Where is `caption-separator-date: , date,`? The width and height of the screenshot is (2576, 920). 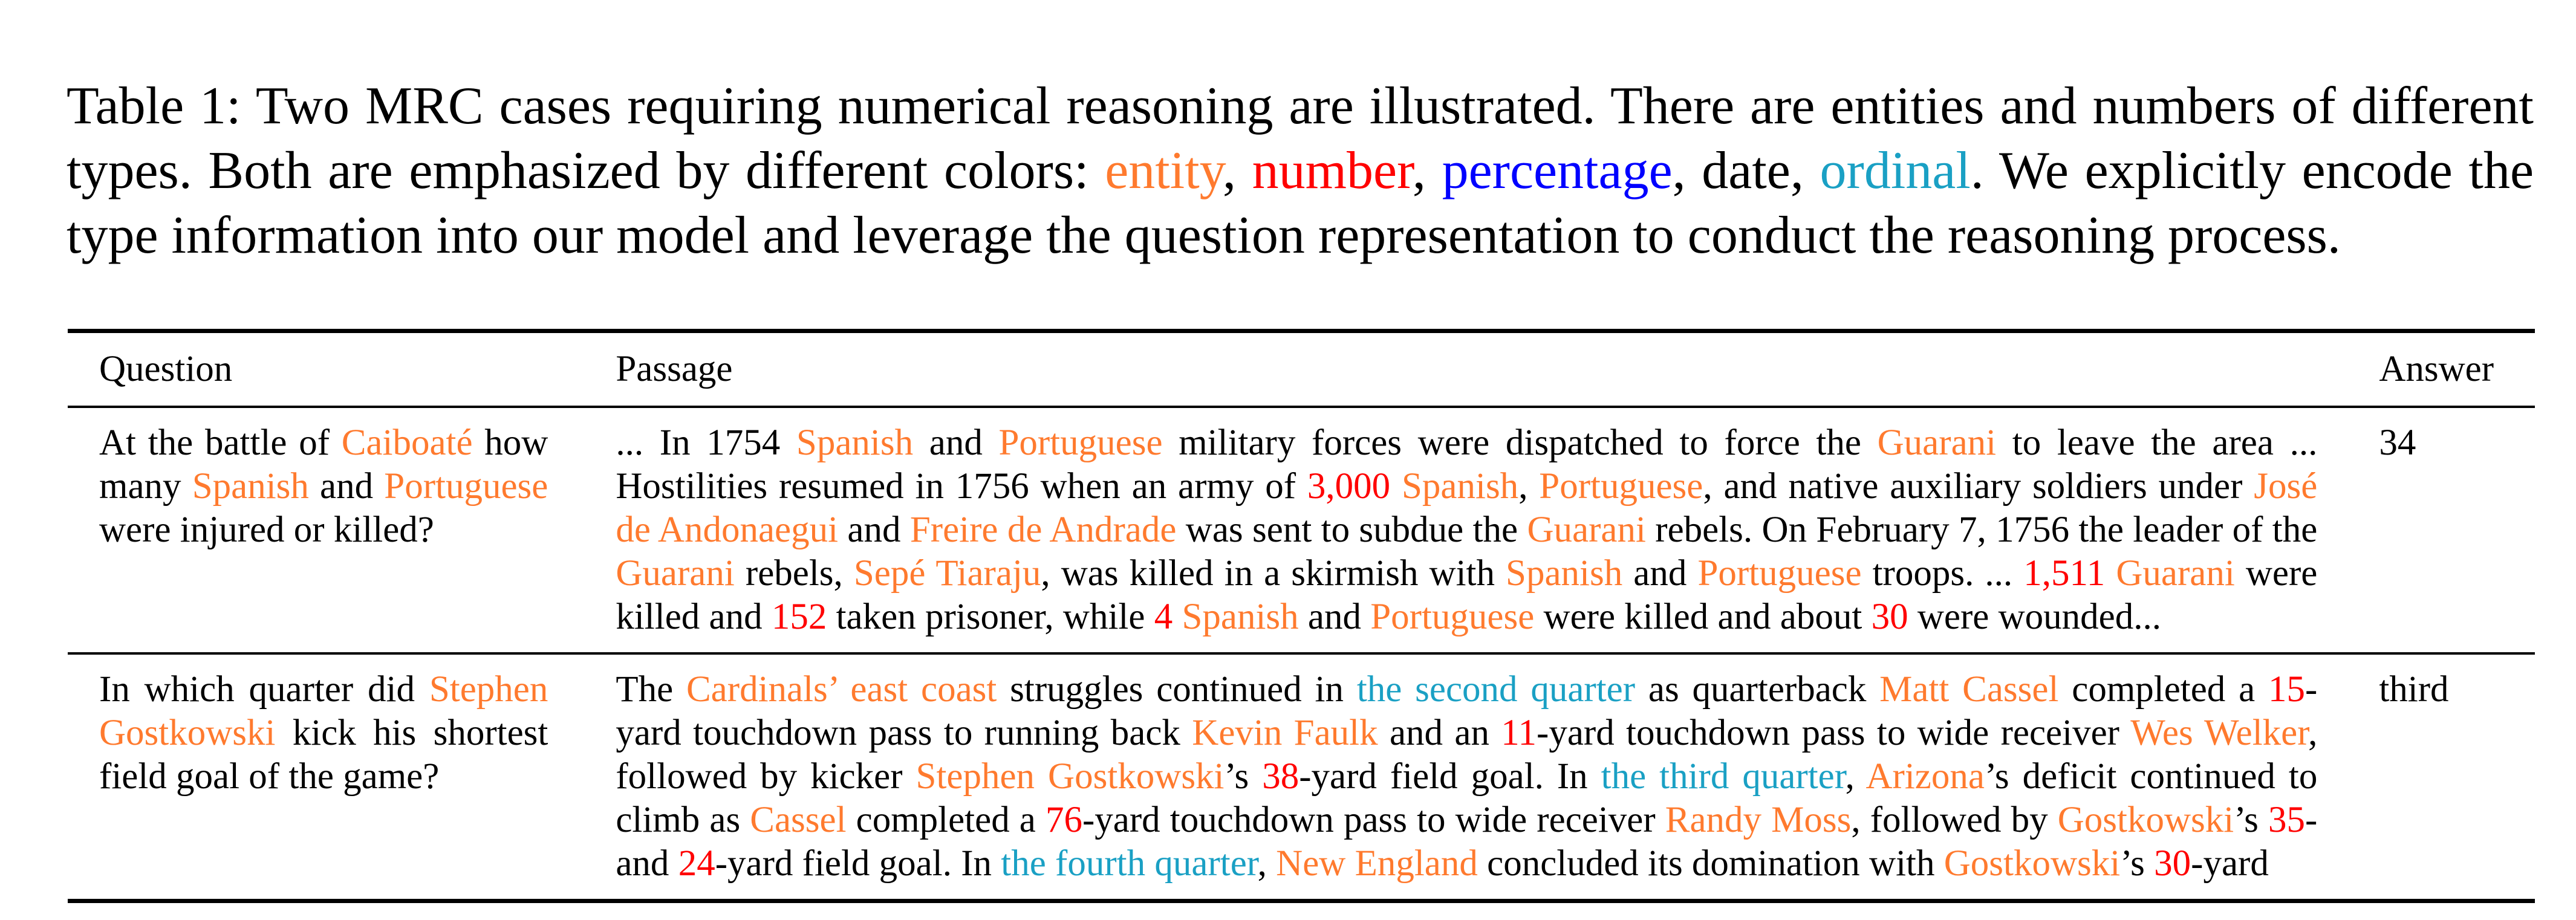
caption-separator-date: , date, is located at coordinates (1746, 171).